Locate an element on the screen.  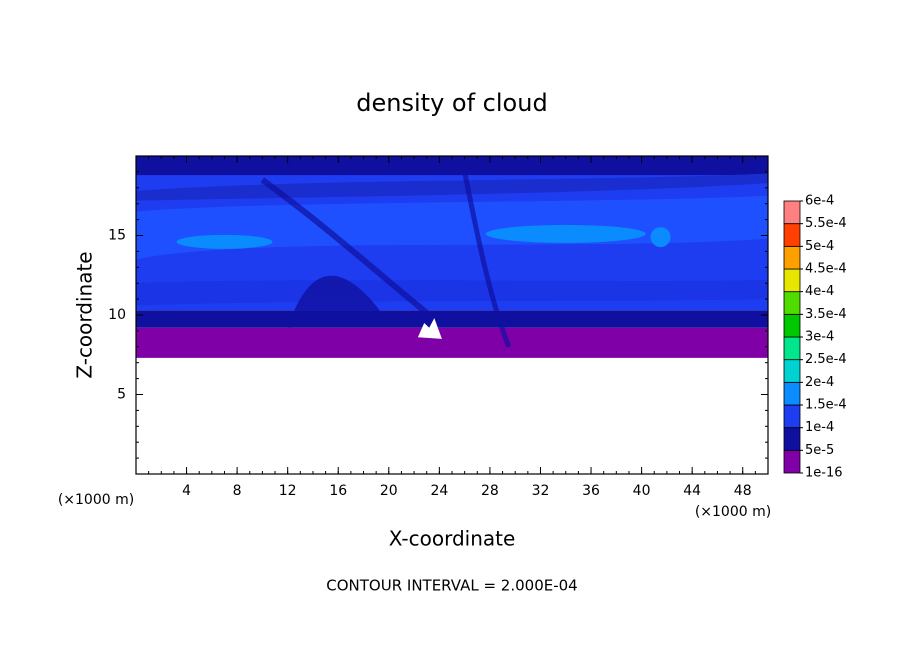
colorbar-label: 3e-4 is located at coordinates (819, 337).